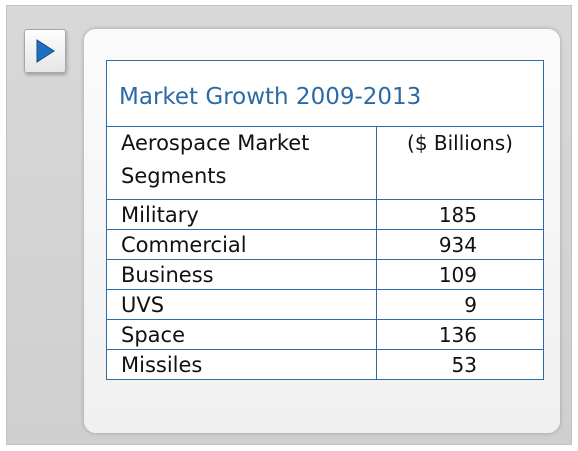 The image size is (578, 451). I want to click on table-row: Missiles 53, so click(325, 364).